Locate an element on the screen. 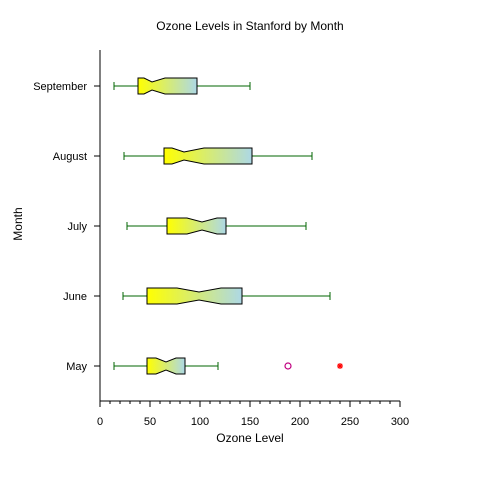 The image size is (500, 500). far-outlier-point is located at coordinates (340, 366).